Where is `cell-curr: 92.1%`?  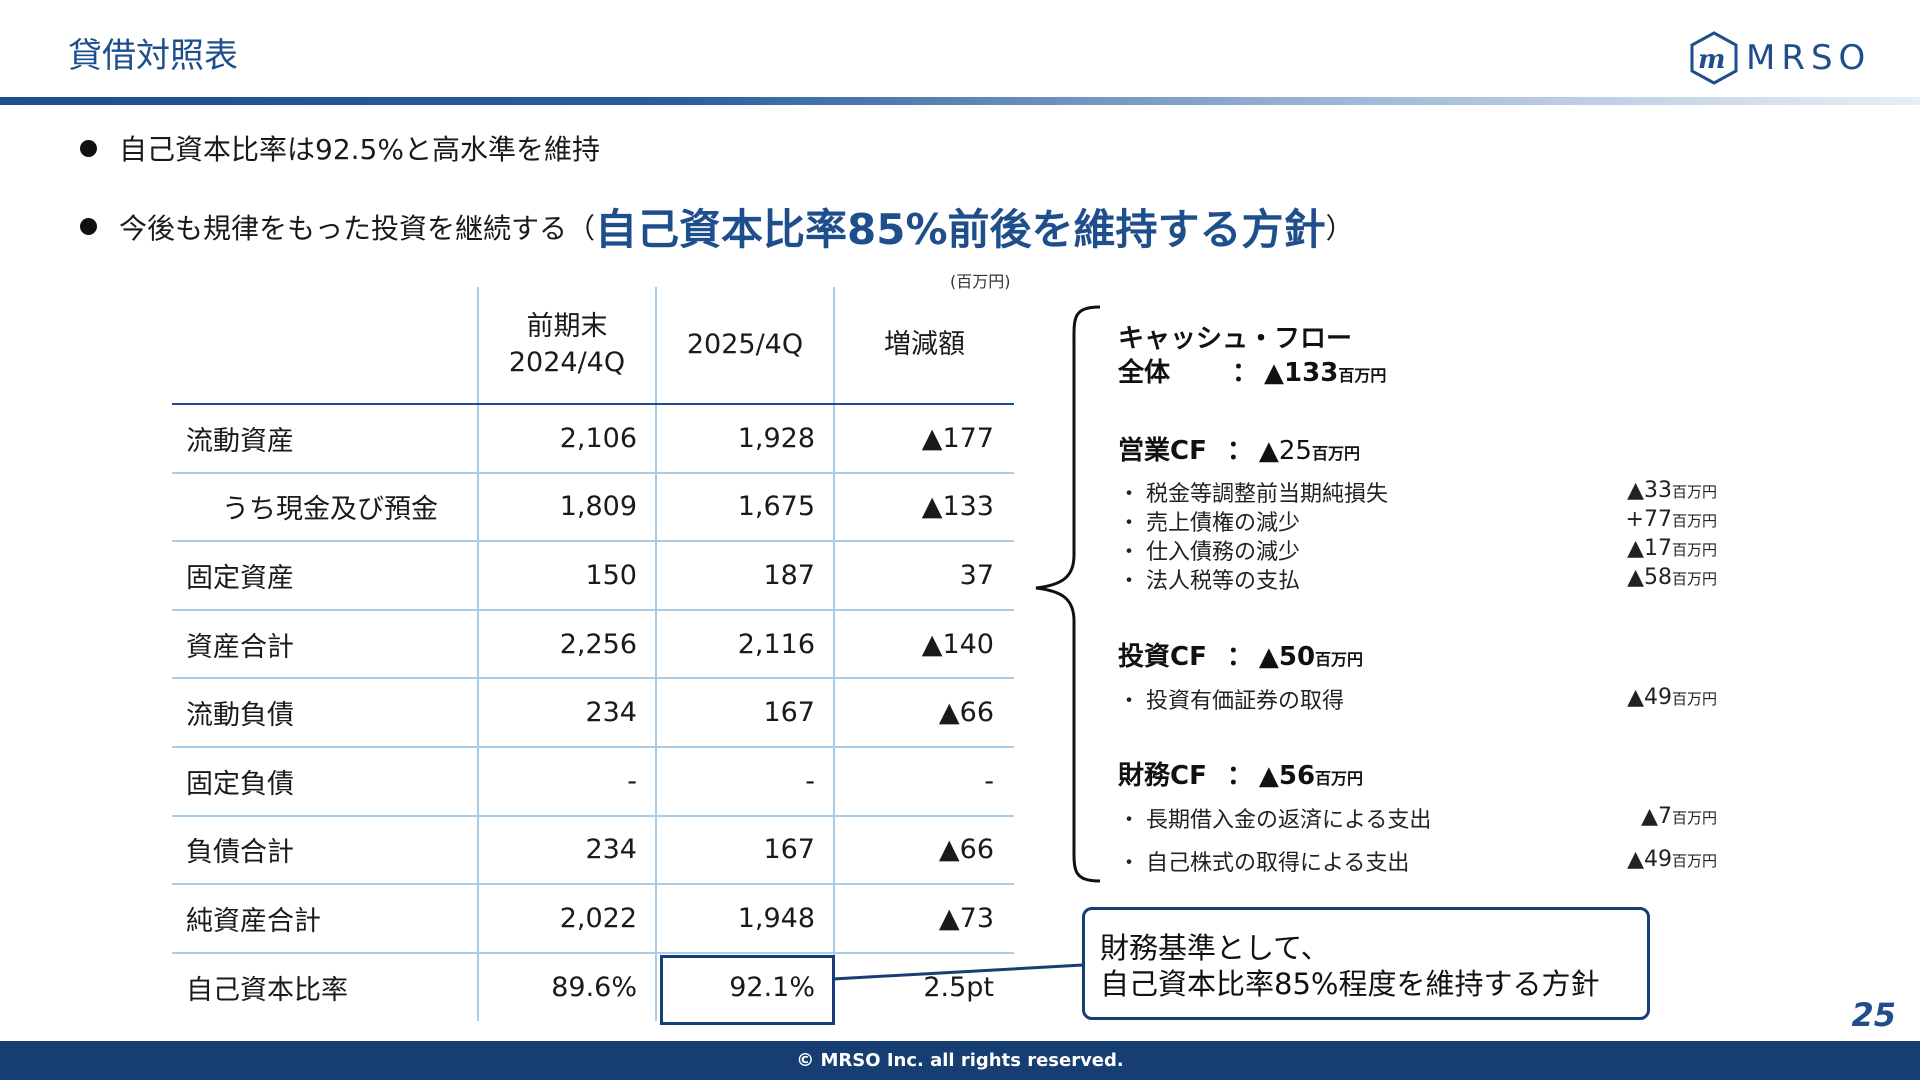 cell-curr: 92.1% is located at coordinates (744, 987).